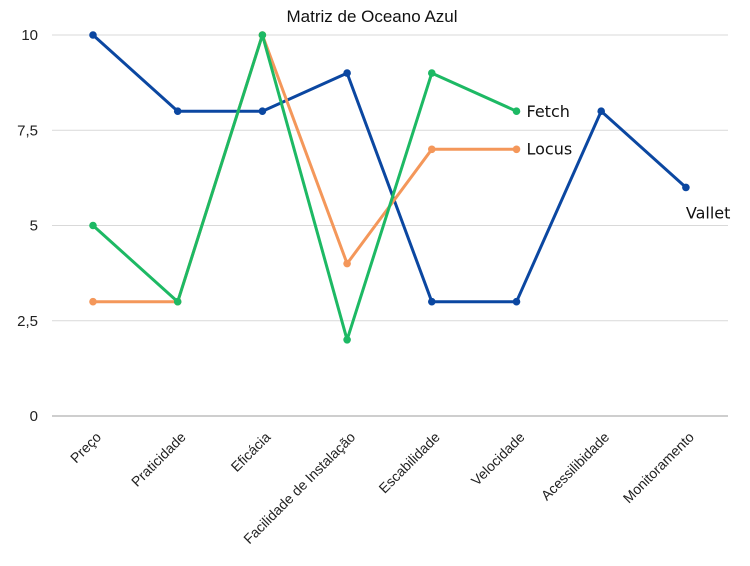 The width and height of the screenshot is (750, 566). I want to click on series-label-vallet: Vallet, so click(708, 212).